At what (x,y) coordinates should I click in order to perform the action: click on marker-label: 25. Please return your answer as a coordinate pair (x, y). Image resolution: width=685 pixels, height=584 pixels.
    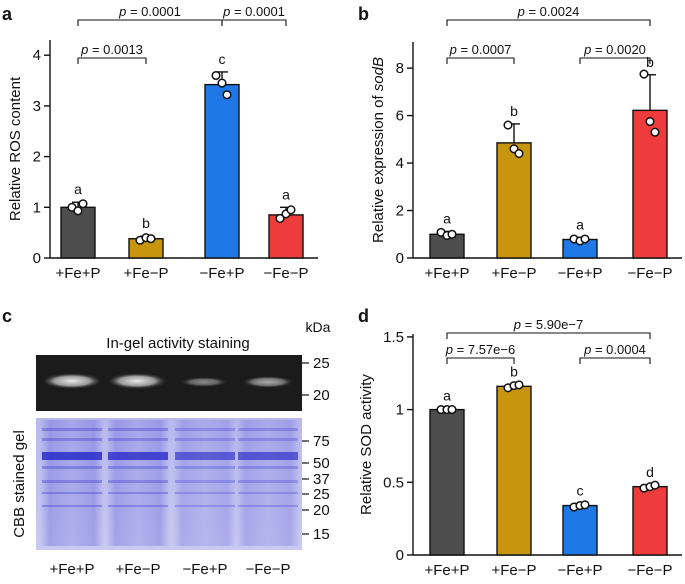
    Looking at the image, I should click on (321, 363).